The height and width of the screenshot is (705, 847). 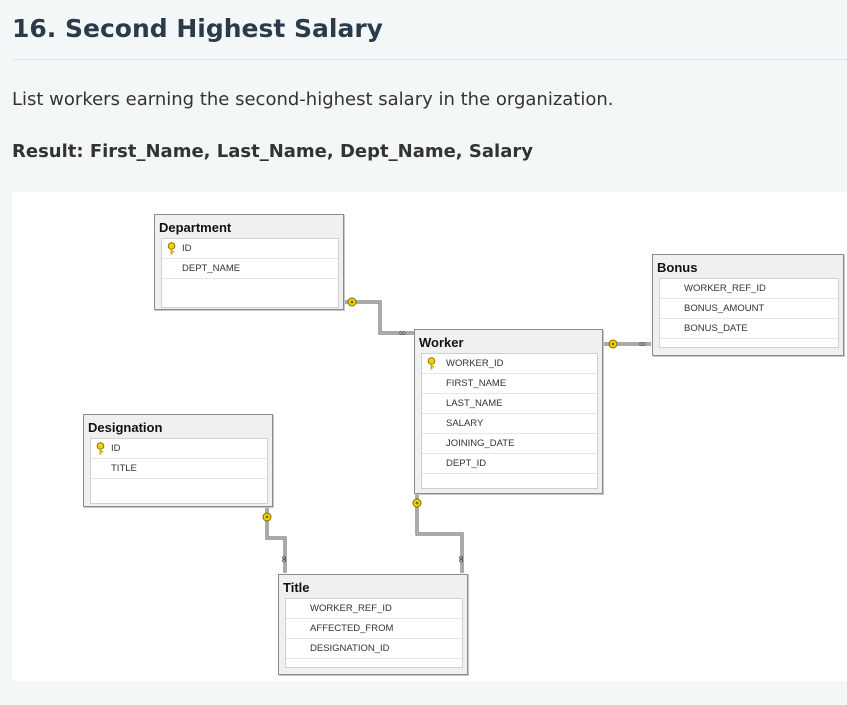 I want to click on table-department: Department ID DEPT_NAME, so click(x=249, y=262).